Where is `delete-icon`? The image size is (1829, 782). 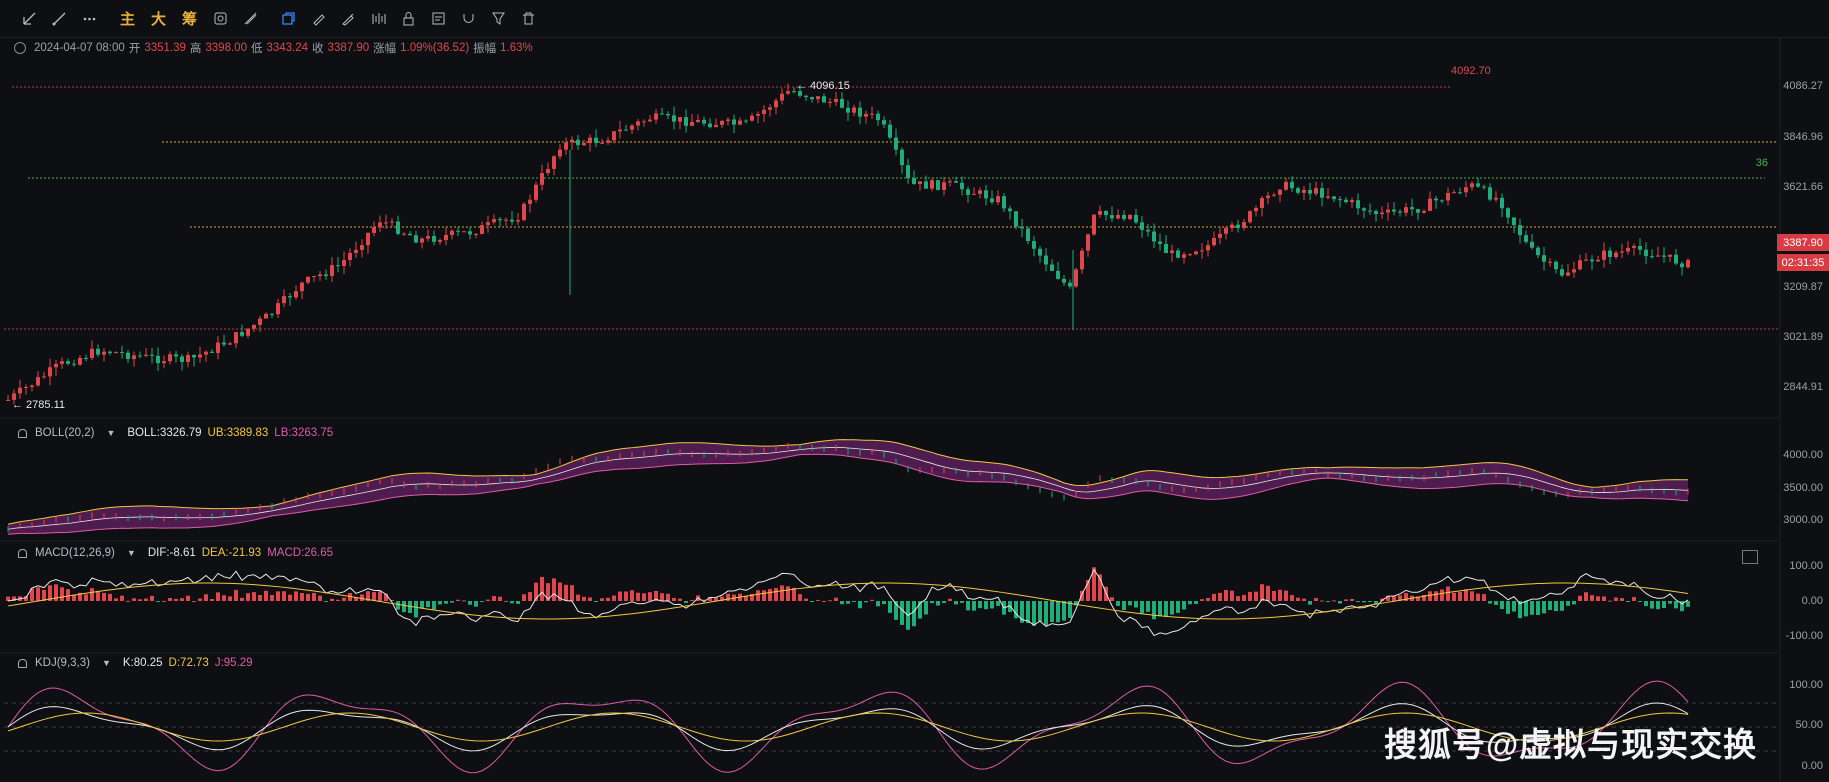
delete-icon is located at coordinates (528, 19).